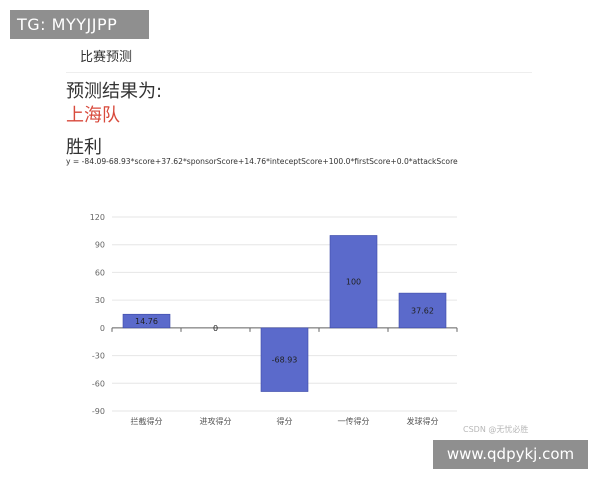 The image size is (600, 480). I want to click on y-tick-label: 30, so click(100, 300).